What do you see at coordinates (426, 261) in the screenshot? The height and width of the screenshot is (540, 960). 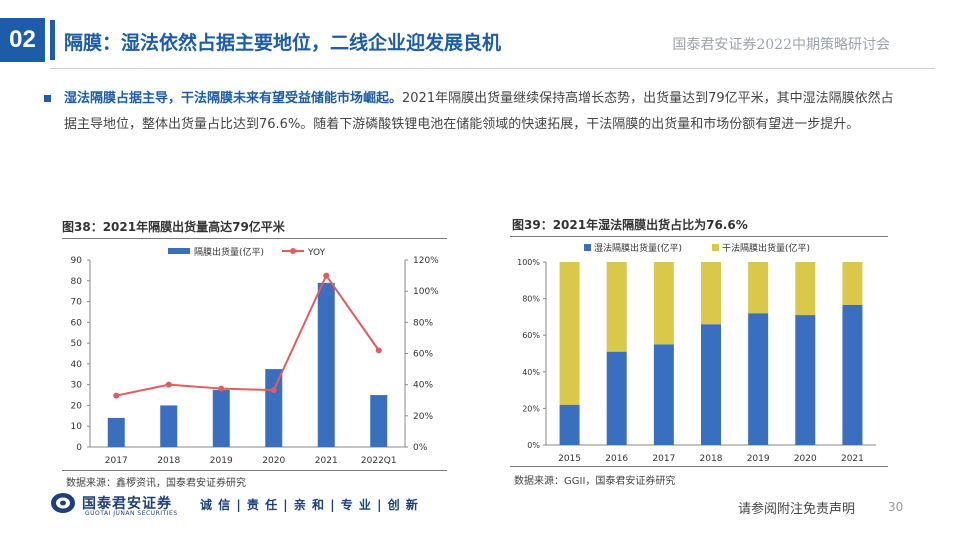 I see `y2-tick-label: 120%` at bounding box center [426, 261].